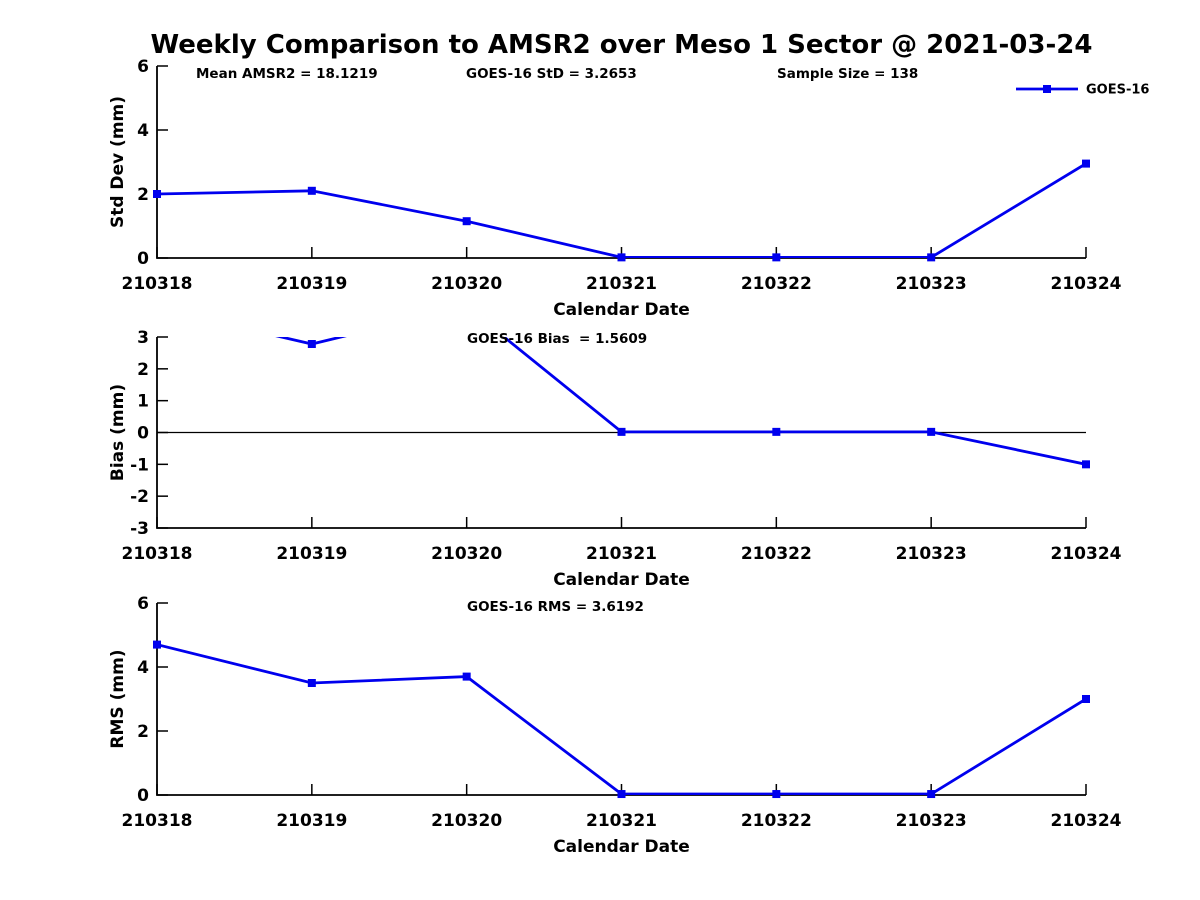 This screenshot has width=1200, height=900. I want to click on legend: GOES-16, so click(1082, 90).